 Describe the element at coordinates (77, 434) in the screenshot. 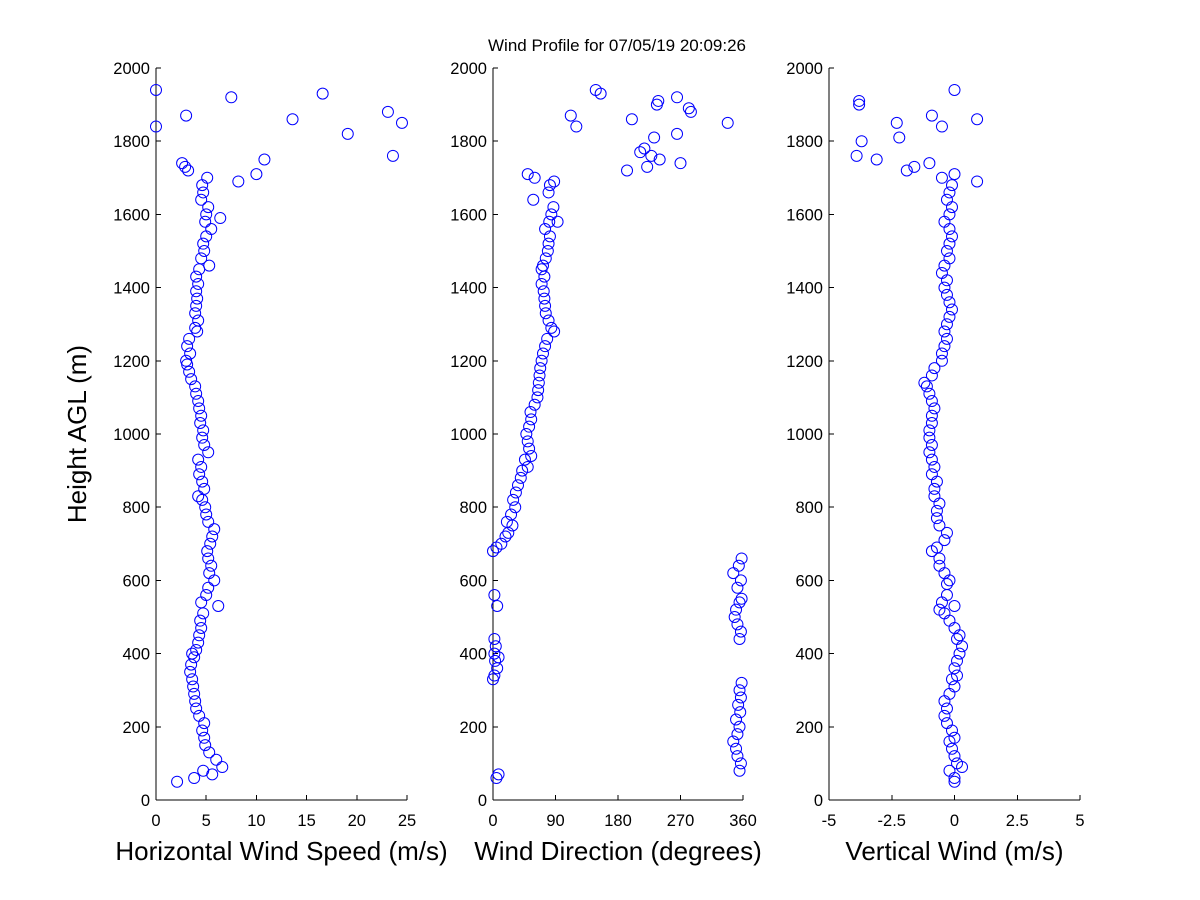

I see `horizontal-wind-speed-y-label: Height AGL (m)` at that location.